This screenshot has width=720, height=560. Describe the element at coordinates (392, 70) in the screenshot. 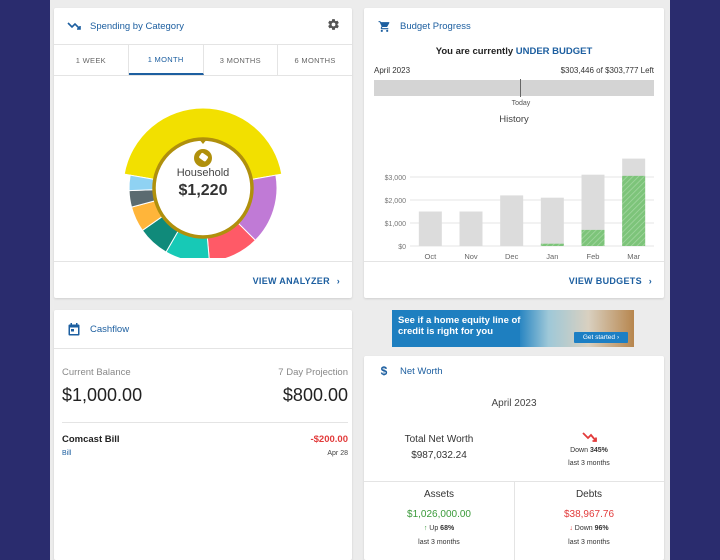

I see `budget-month: April 2023` at that location.